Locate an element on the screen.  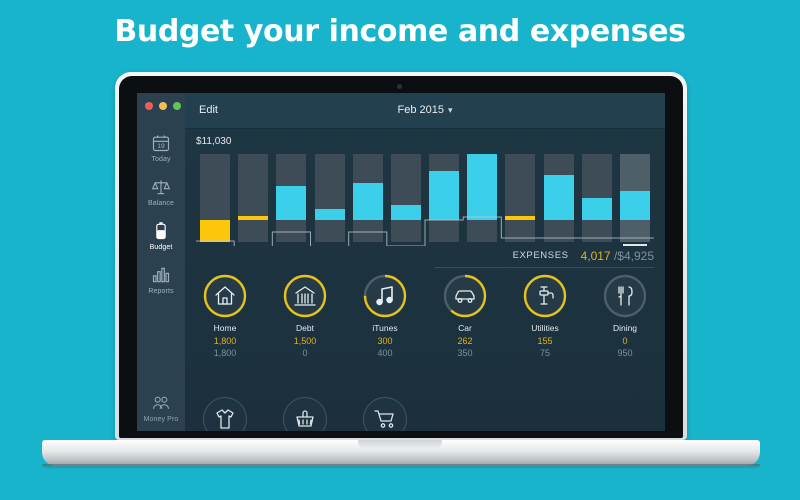
sidebar: 19 Today Balance is located at coordinates (161, 262).